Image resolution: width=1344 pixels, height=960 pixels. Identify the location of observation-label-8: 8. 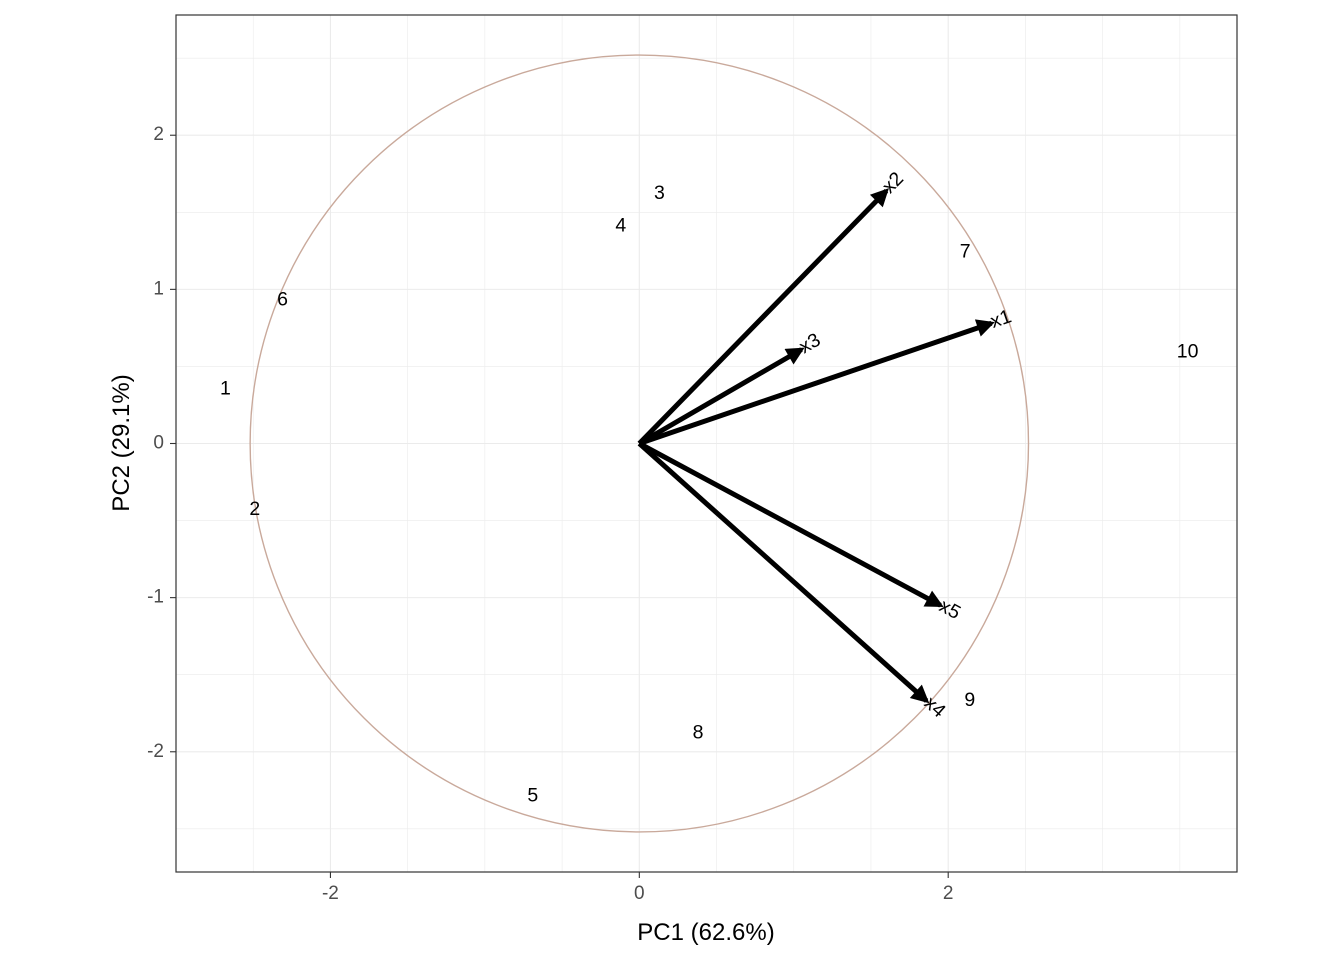
(698, 732).